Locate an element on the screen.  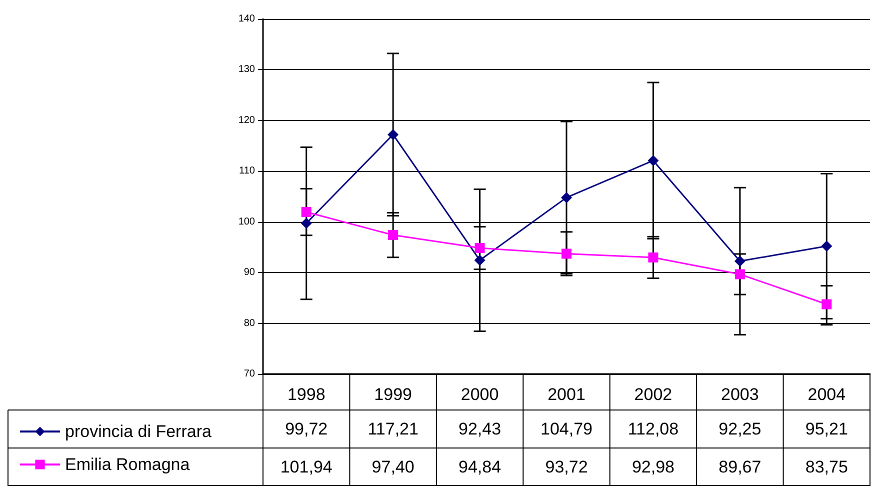
data-label: 112,08 is located at coordinates (653, 429).